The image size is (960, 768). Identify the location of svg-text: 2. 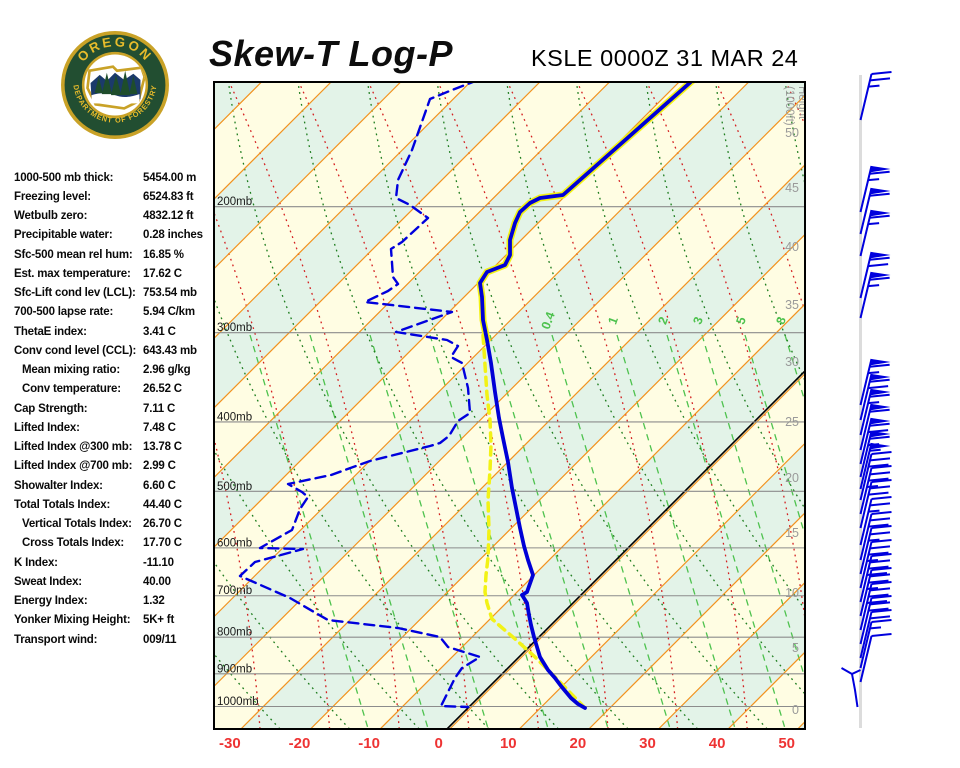
(663, 320).